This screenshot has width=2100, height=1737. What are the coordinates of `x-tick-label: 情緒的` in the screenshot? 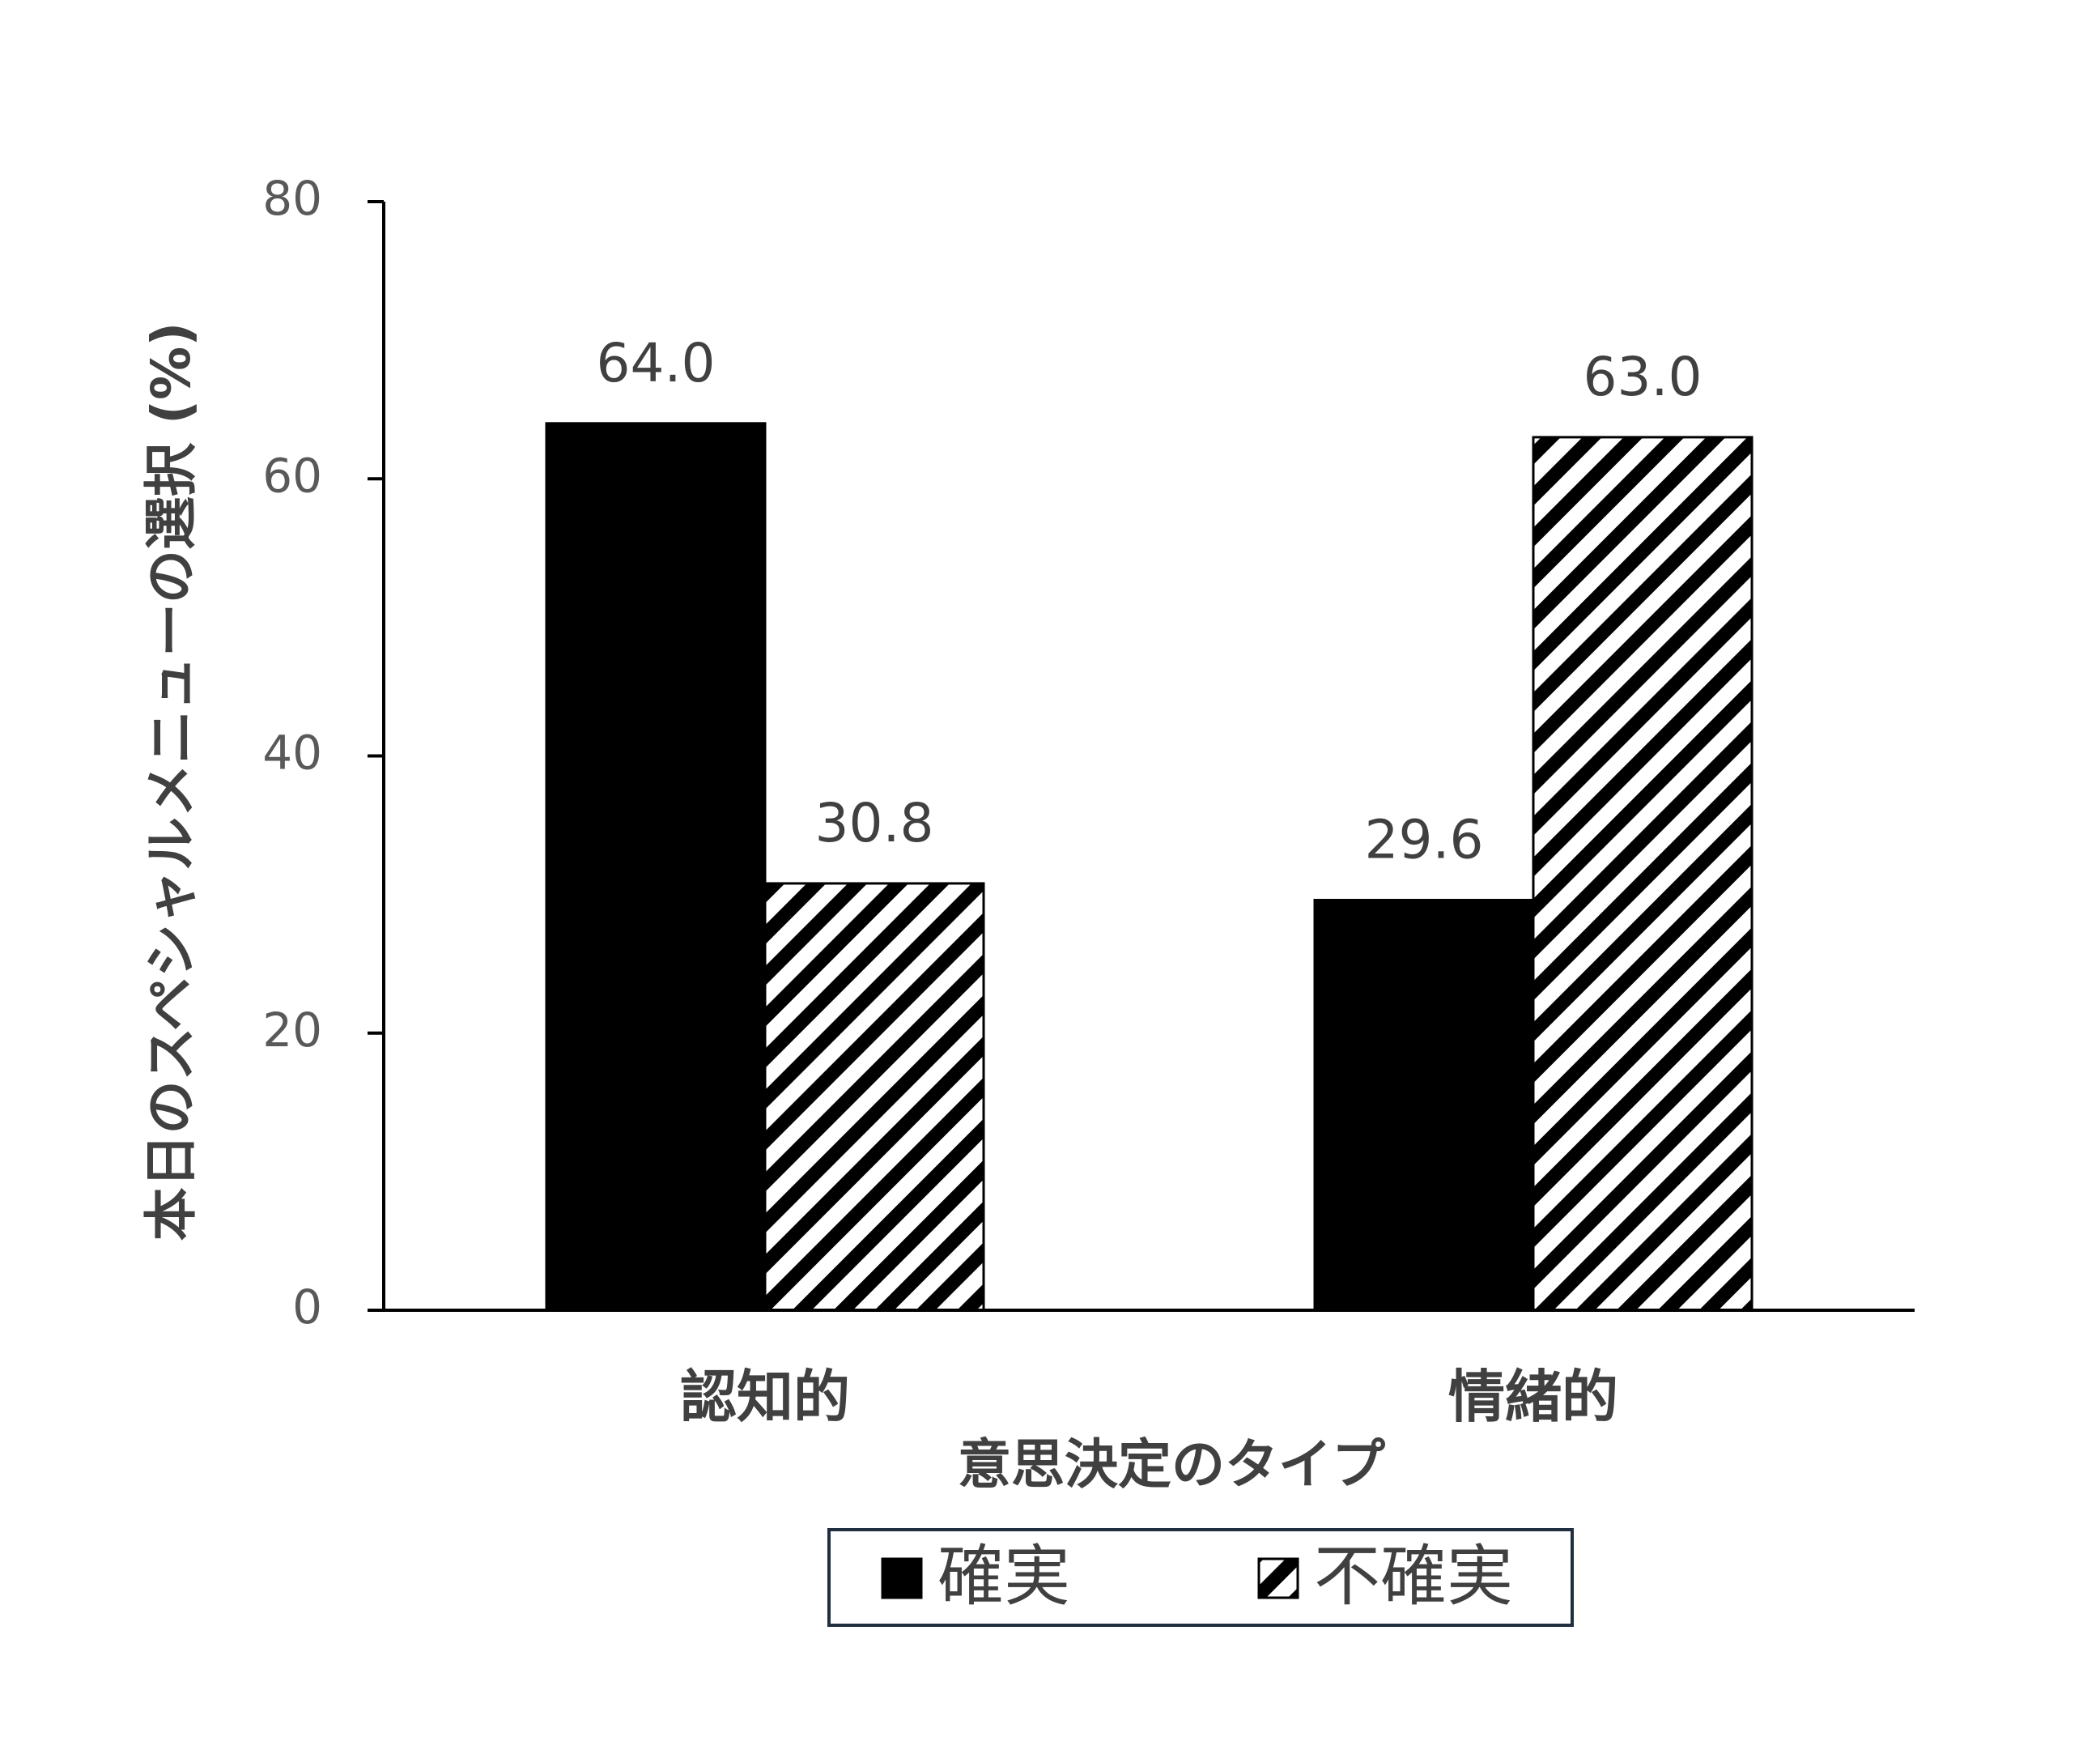 It's located at (1533, 1397).